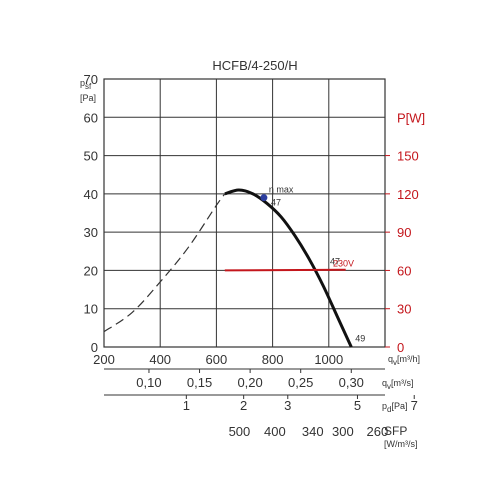 This screenshot has width=500, height=500. Describe the element at coordinates (395, 431) in the screenshot. I see `scale-unit-symbol: SFP` at that location.